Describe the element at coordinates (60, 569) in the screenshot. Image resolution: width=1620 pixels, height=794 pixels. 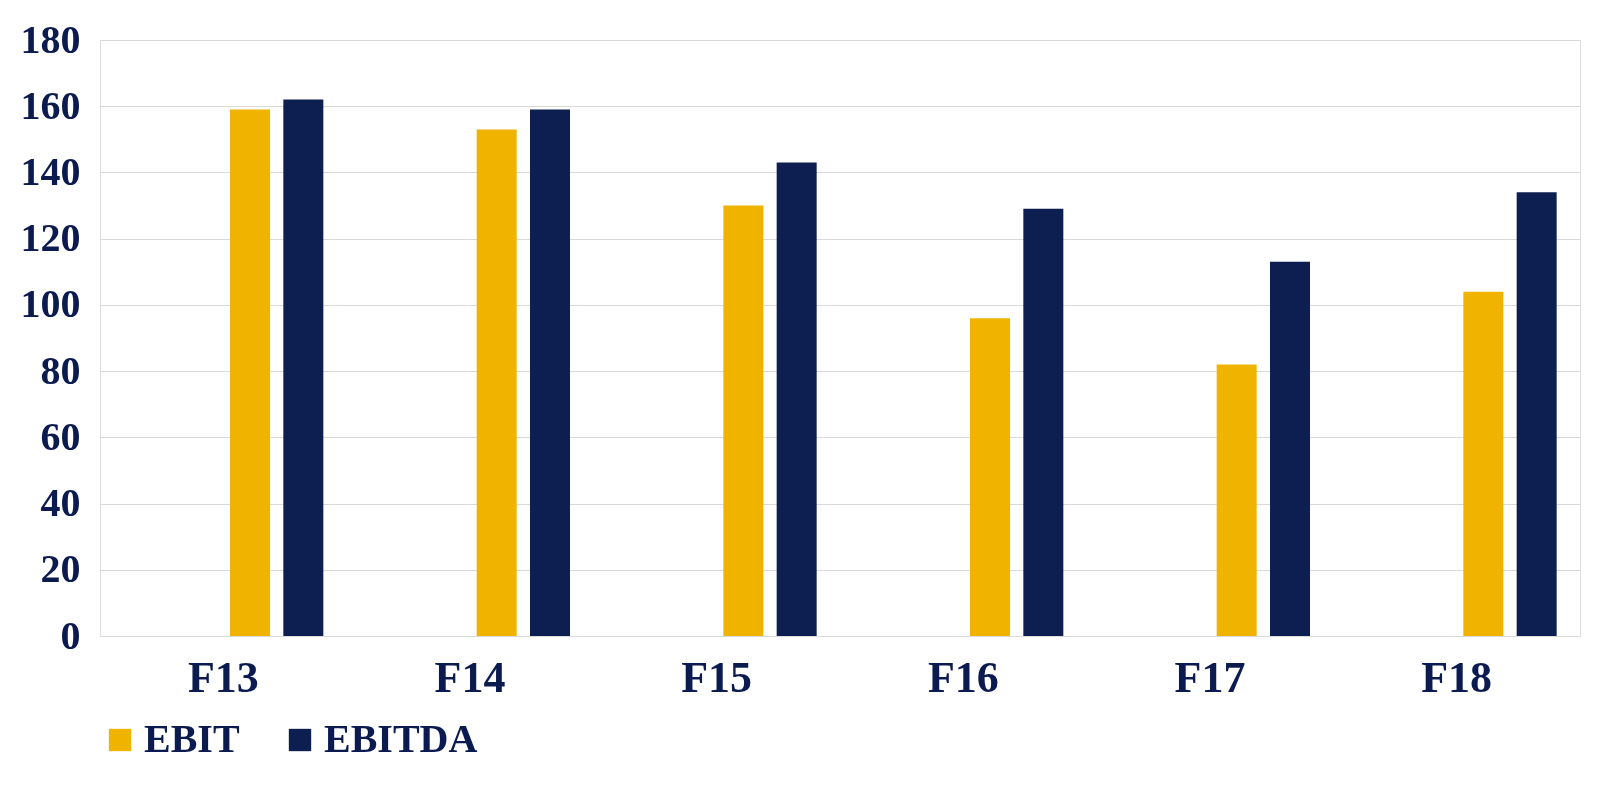
I see `y-tick-label: 20` at that location.